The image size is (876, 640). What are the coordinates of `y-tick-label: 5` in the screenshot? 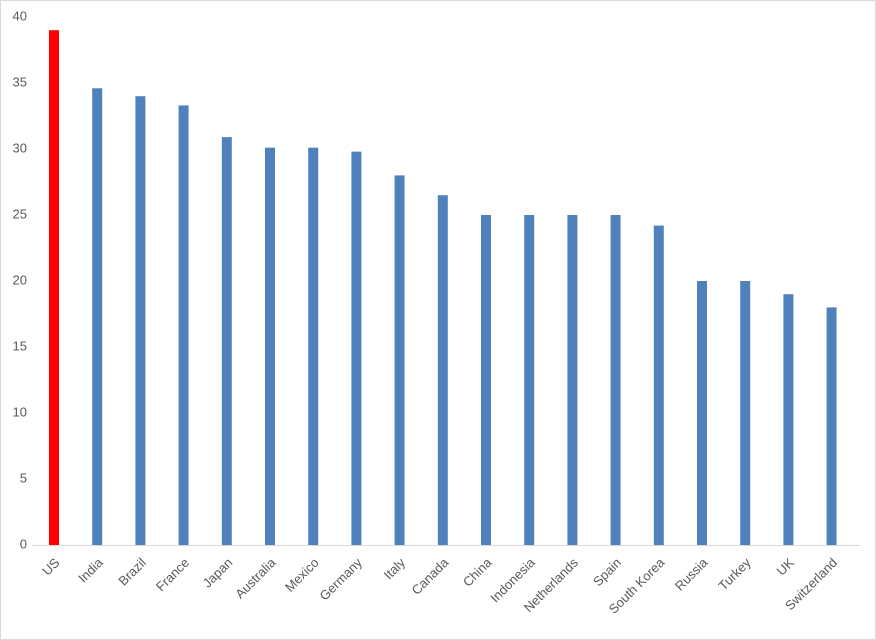 It's located at (23, 477).